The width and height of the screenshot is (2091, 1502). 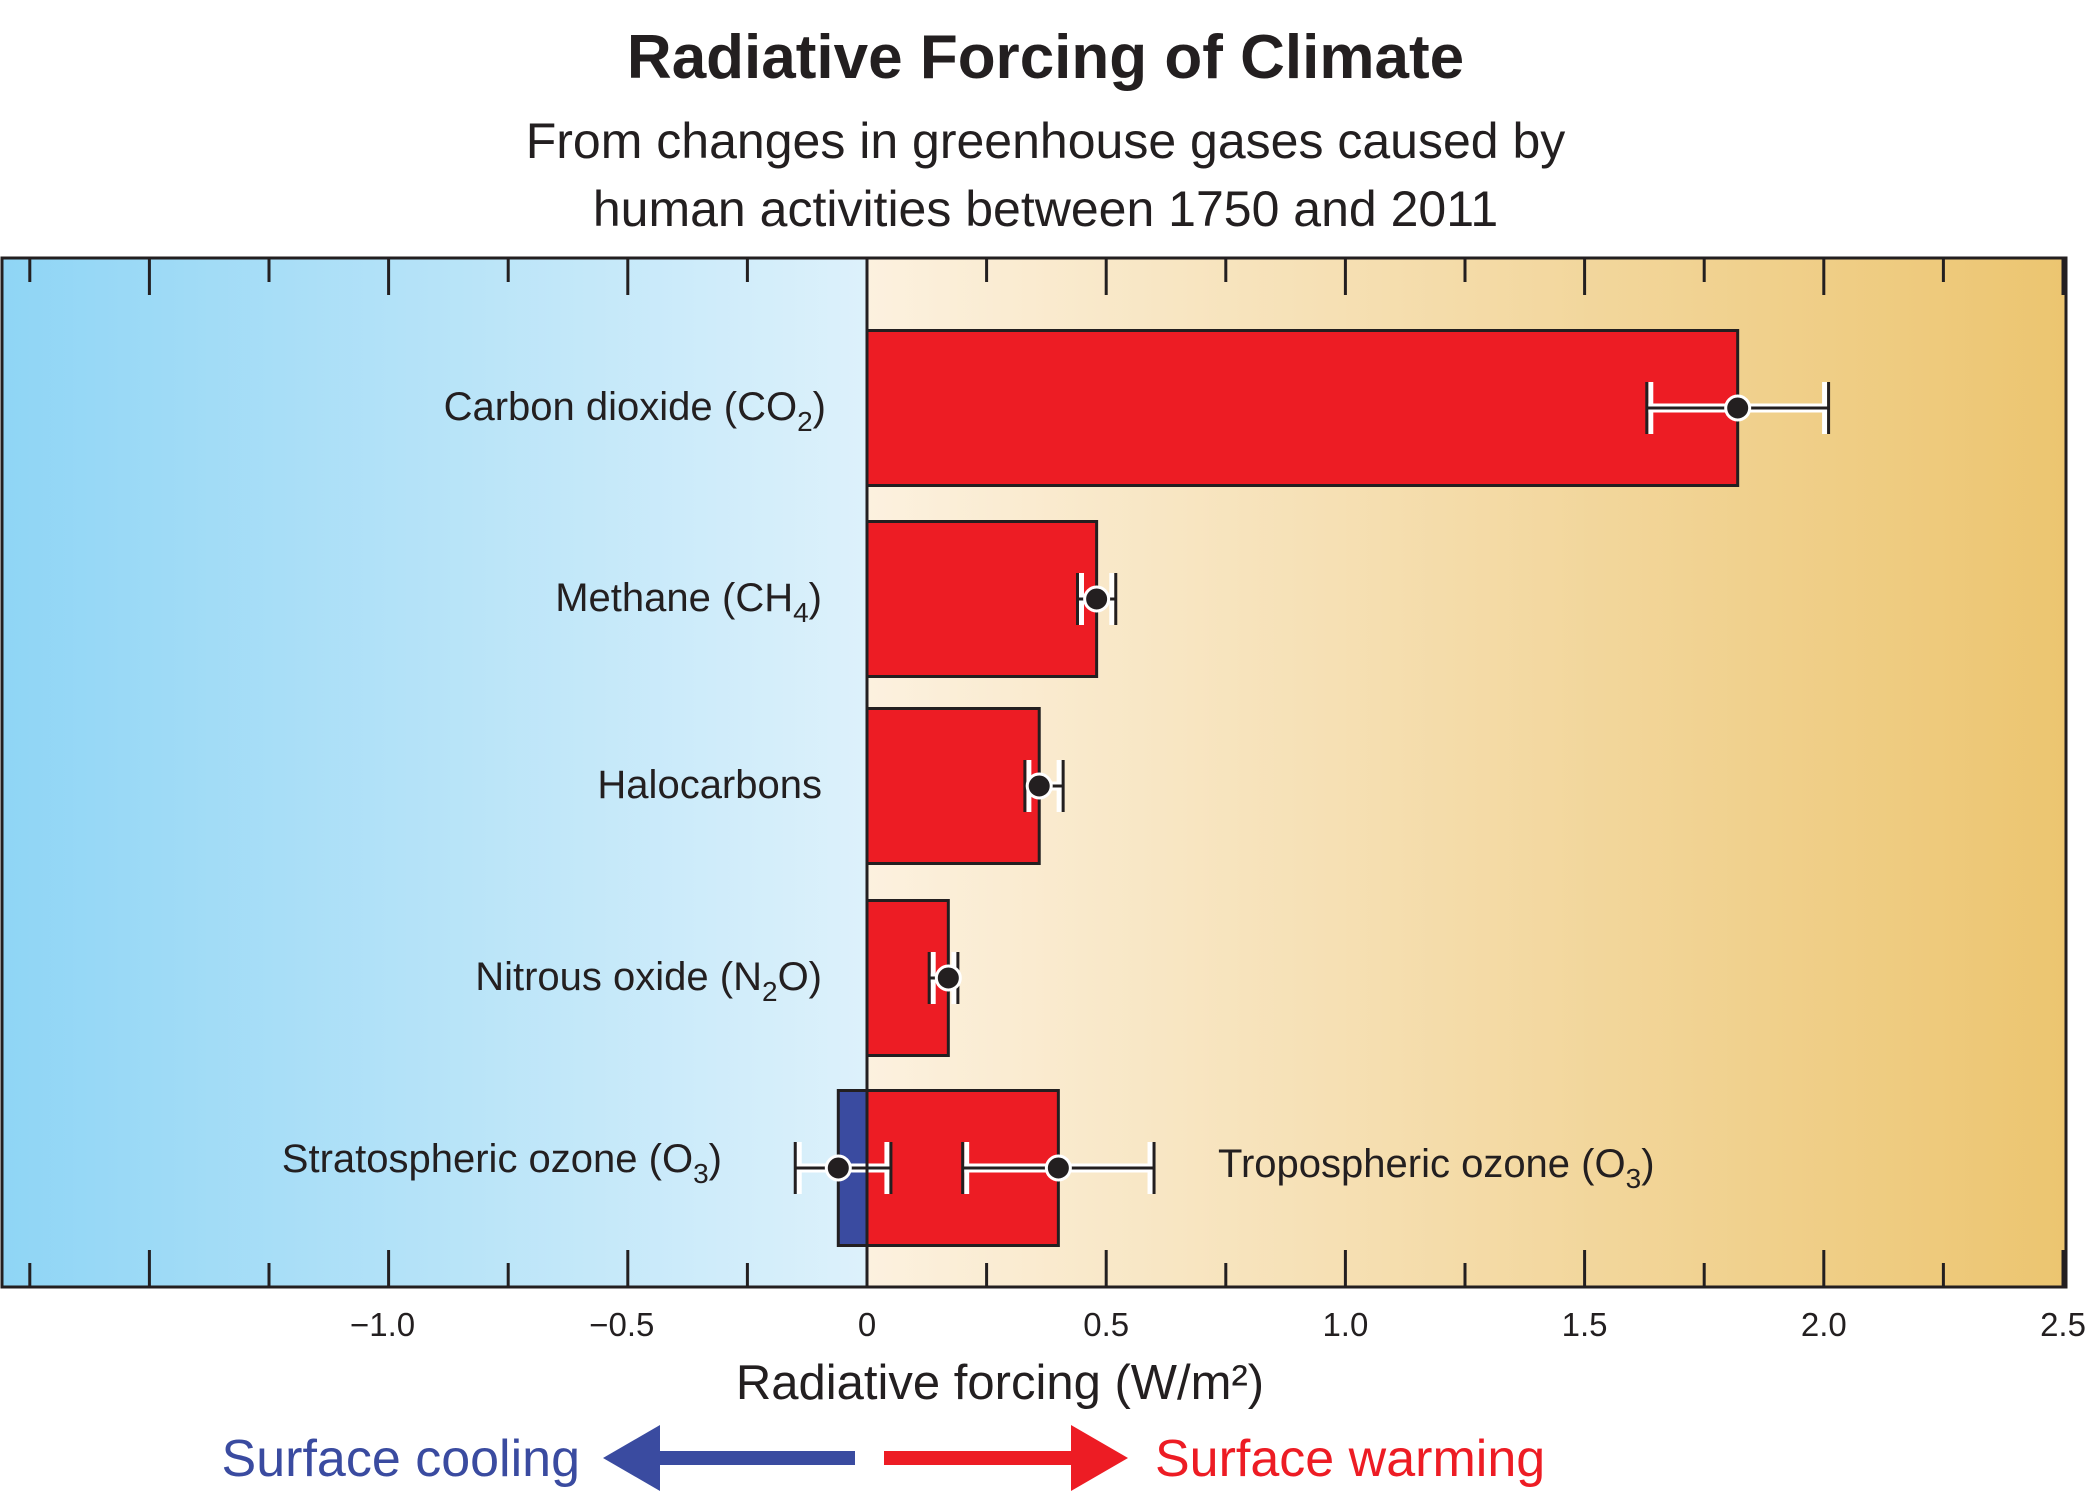 What do you see at coordinates (709, 785) in the screenshot?
I see `category-label-2: Halocarbons` at bounding box center [709, 785].